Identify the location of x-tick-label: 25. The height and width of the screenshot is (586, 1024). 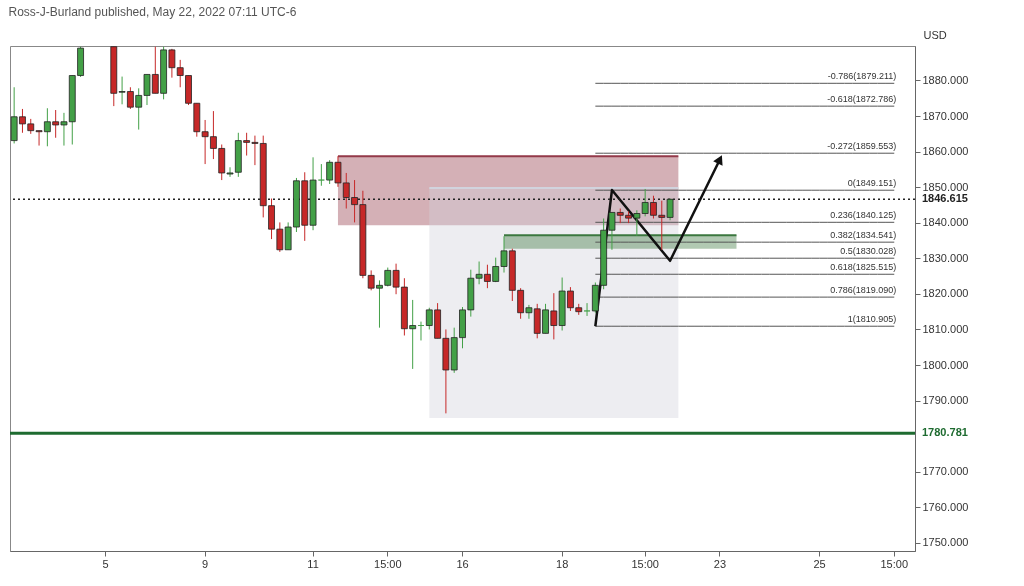
(819, 563).